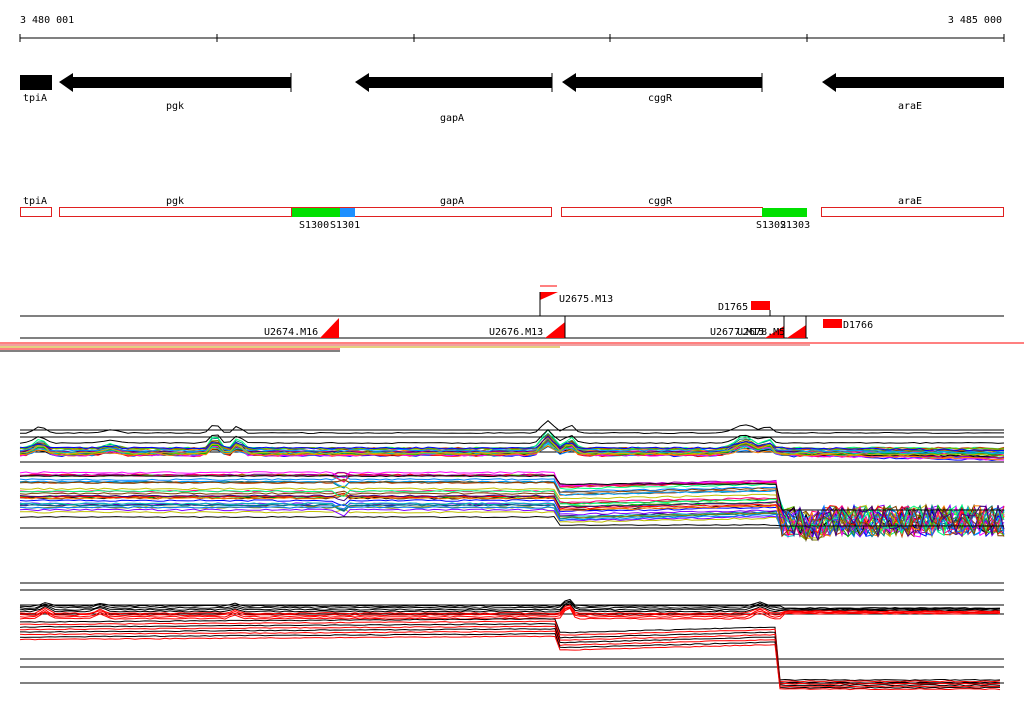 This screenshot has height=714, width=1024. What do you see at coordinates (454, 98) in the screenshot?
I see `gene-gapA: gapA` at bounding box center [454, 98].